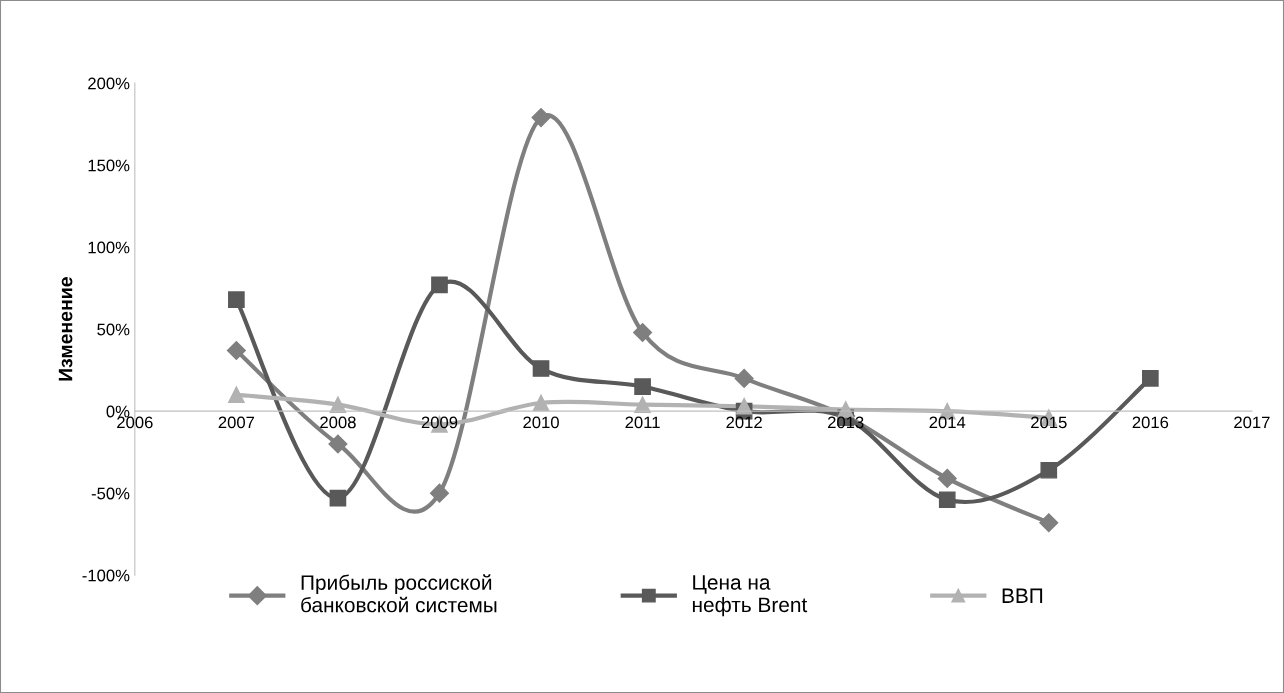  Describe the element at coordinates (439, 422) in the screenshot. I see `x-tick-label: 2009` at that location.